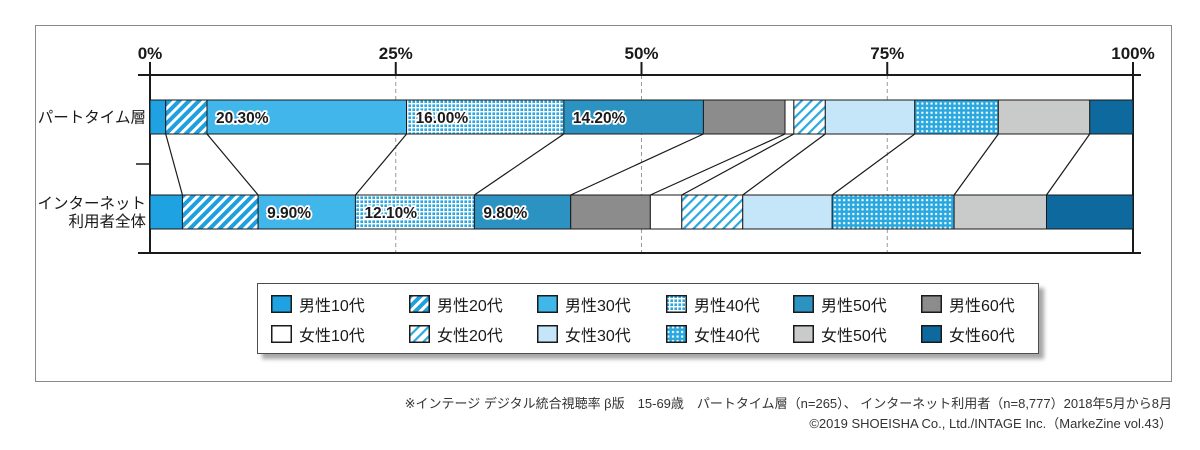  I want to click on segment-value-label: 9.80%, so click(505, 213).